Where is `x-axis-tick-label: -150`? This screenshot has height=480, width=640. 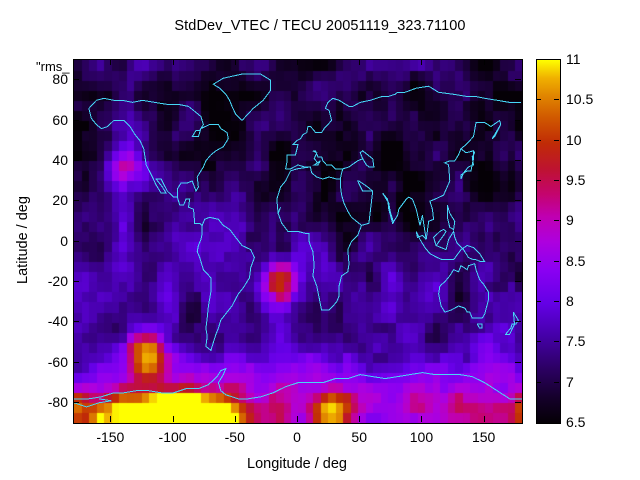
x-axis-tick-label: -150 is located at coordinates (110, 437).